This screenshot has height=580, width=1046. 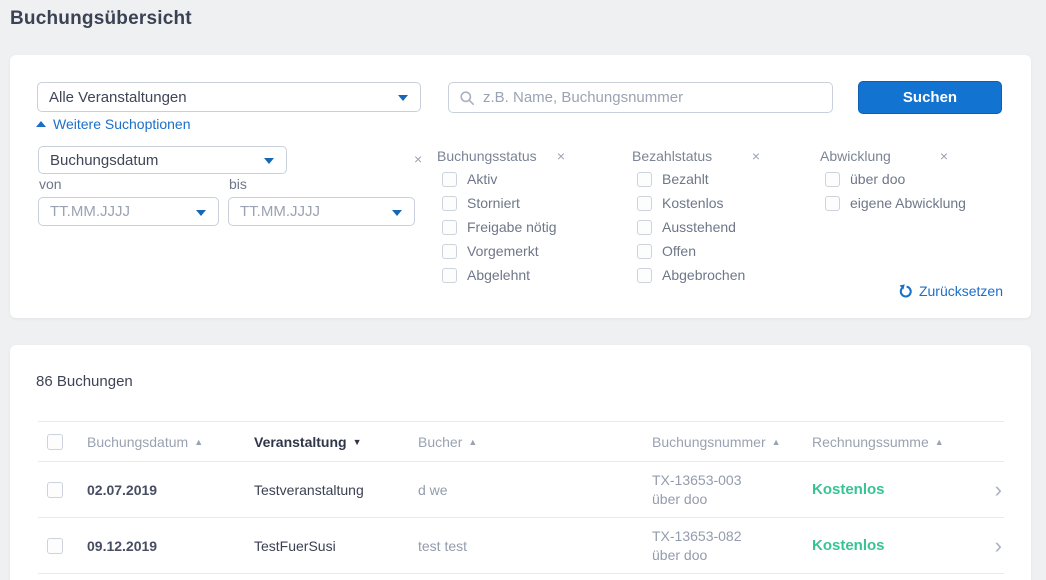 I want to click on booking-number: TX-13653-082 über doo, so click(x=697, y=545).